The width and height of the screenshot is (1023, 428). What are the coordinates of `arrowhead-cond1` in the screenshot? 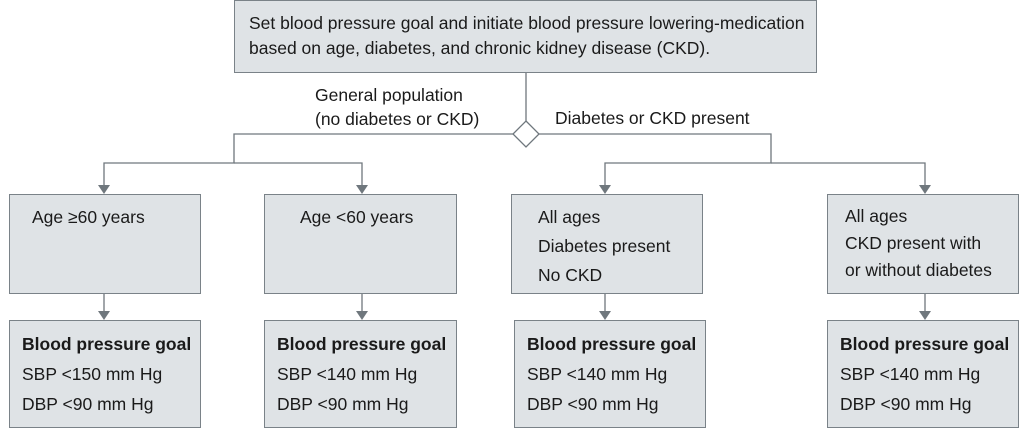 It's located at (104, 189).